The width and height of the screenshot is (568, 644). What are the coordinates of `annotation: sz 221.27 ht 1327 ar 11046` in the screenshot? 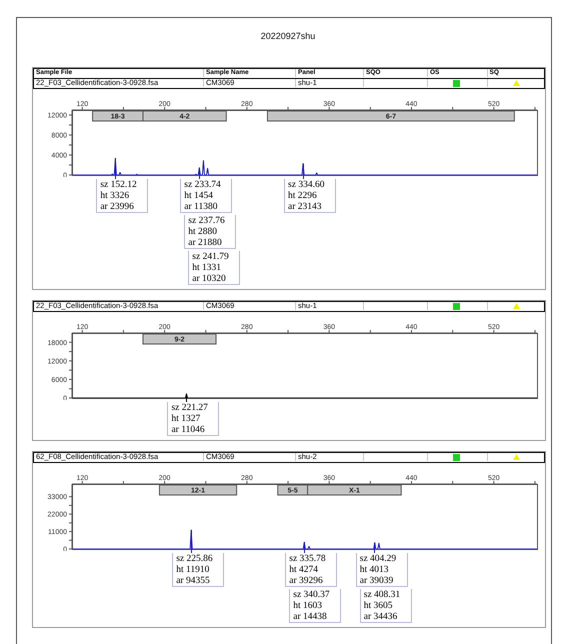 It's located at (193, 419).